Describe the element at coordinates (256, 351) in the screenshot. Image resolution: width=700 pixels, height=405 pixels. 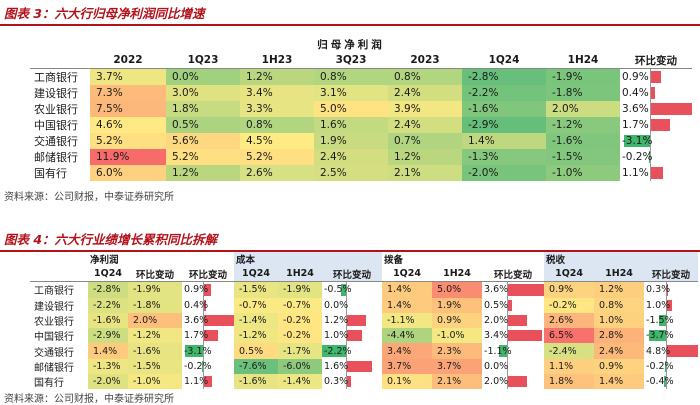
I see `value-cell: 0.5%` at that location.